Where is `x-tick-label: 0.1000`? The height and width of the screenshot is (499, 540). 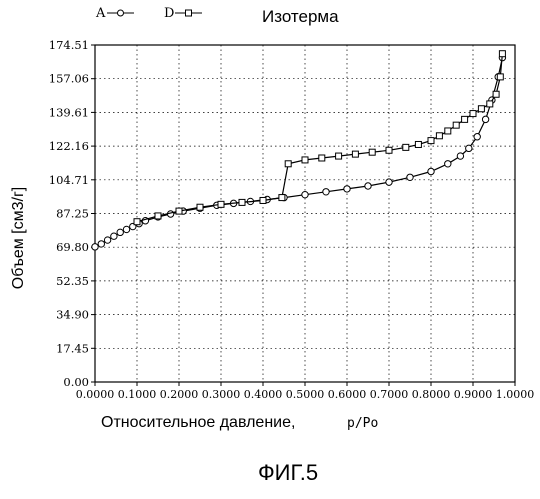 x-tick-label: 0.1000 is located at coordinates (137, 394).